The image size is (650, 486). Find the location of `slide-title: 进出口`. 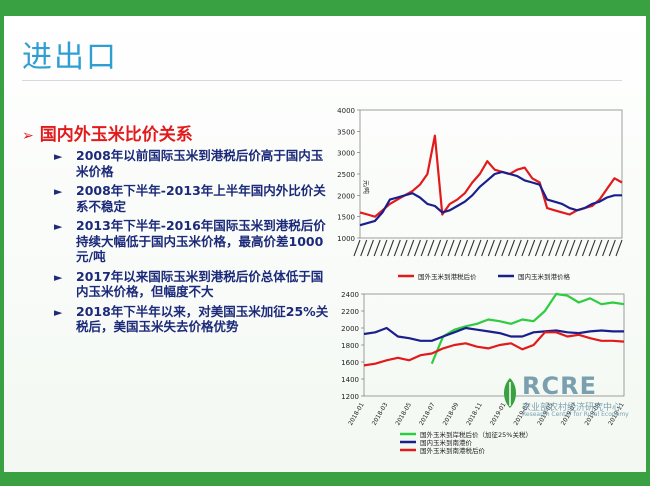

slide-title: 进出口 is located at coordinates (70, 57).